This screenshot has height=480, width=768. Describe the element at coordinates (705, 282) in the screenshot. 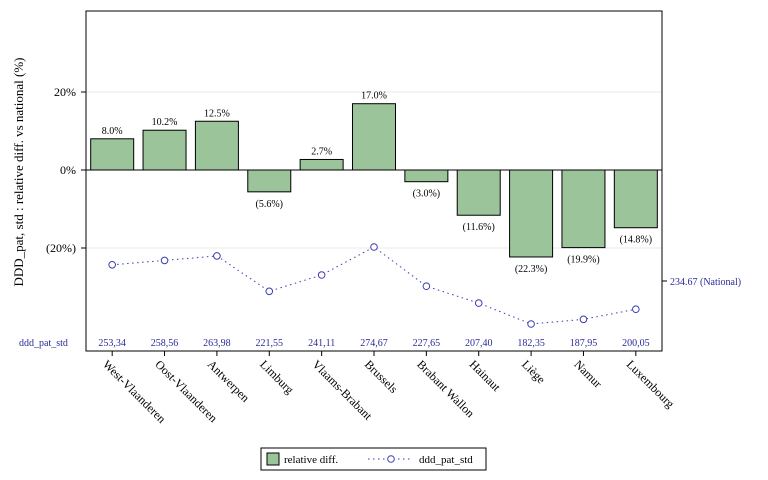

I see `national-label: 234.67 (National)` at that location.